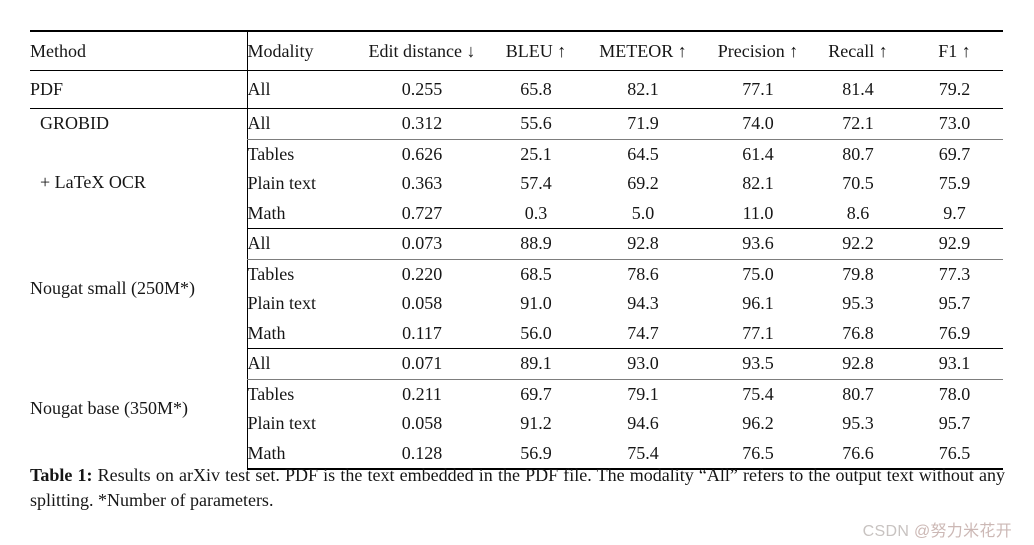 Image resolution: width=1034 pixels, height=545 pixels. I want to click on table-row-nougat-base-math: Math 0.128 56.9 75.4 76.5 76.6 76.5, so click(516, 454).